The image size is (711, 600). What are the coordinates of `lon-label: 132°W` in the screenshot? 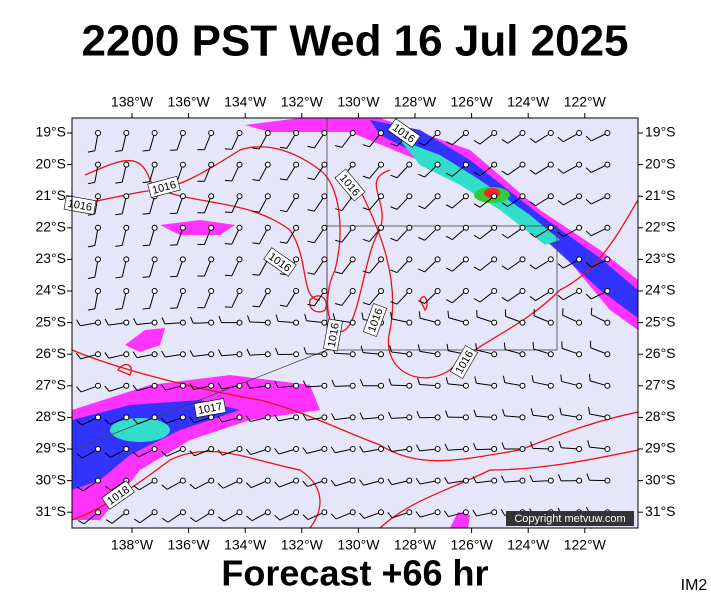 It's located at (302, 545).